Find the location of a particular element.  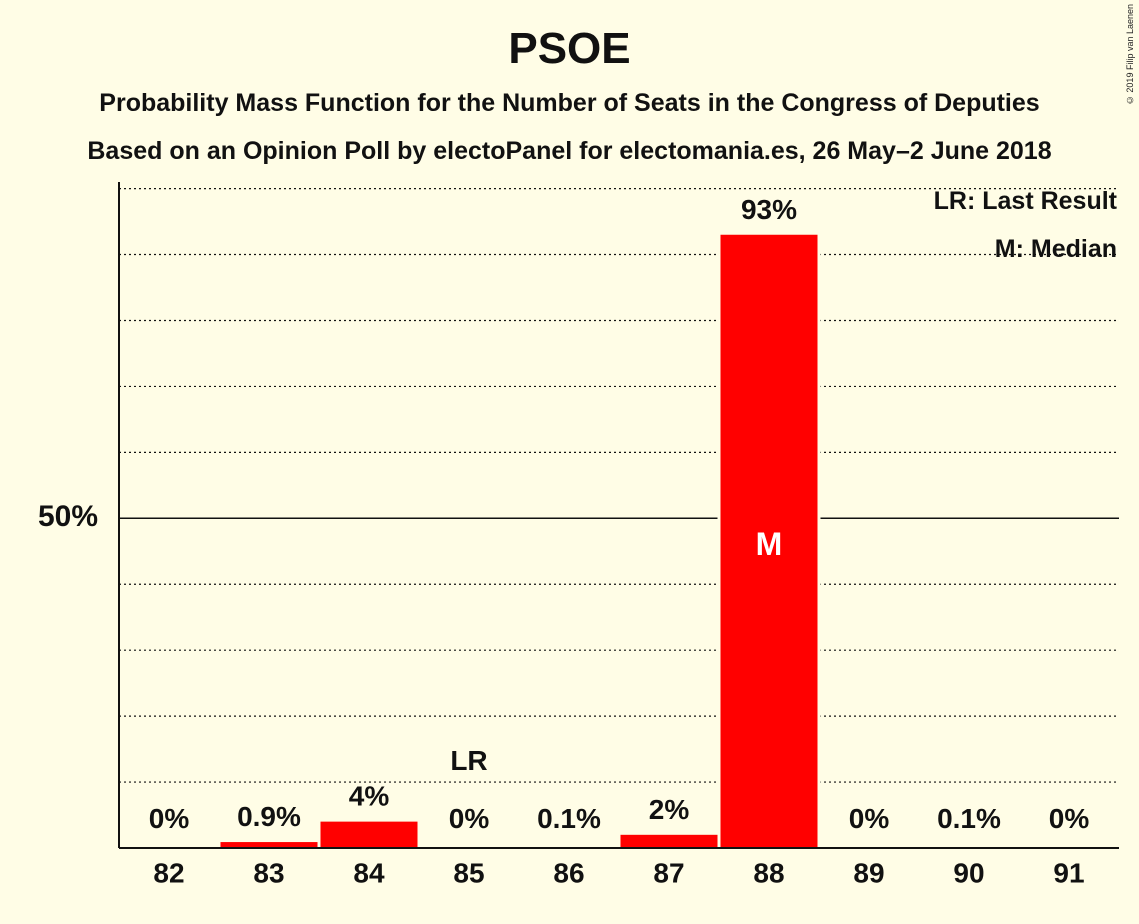

x-tick-label: 82 is located at coordinates (168, 872).